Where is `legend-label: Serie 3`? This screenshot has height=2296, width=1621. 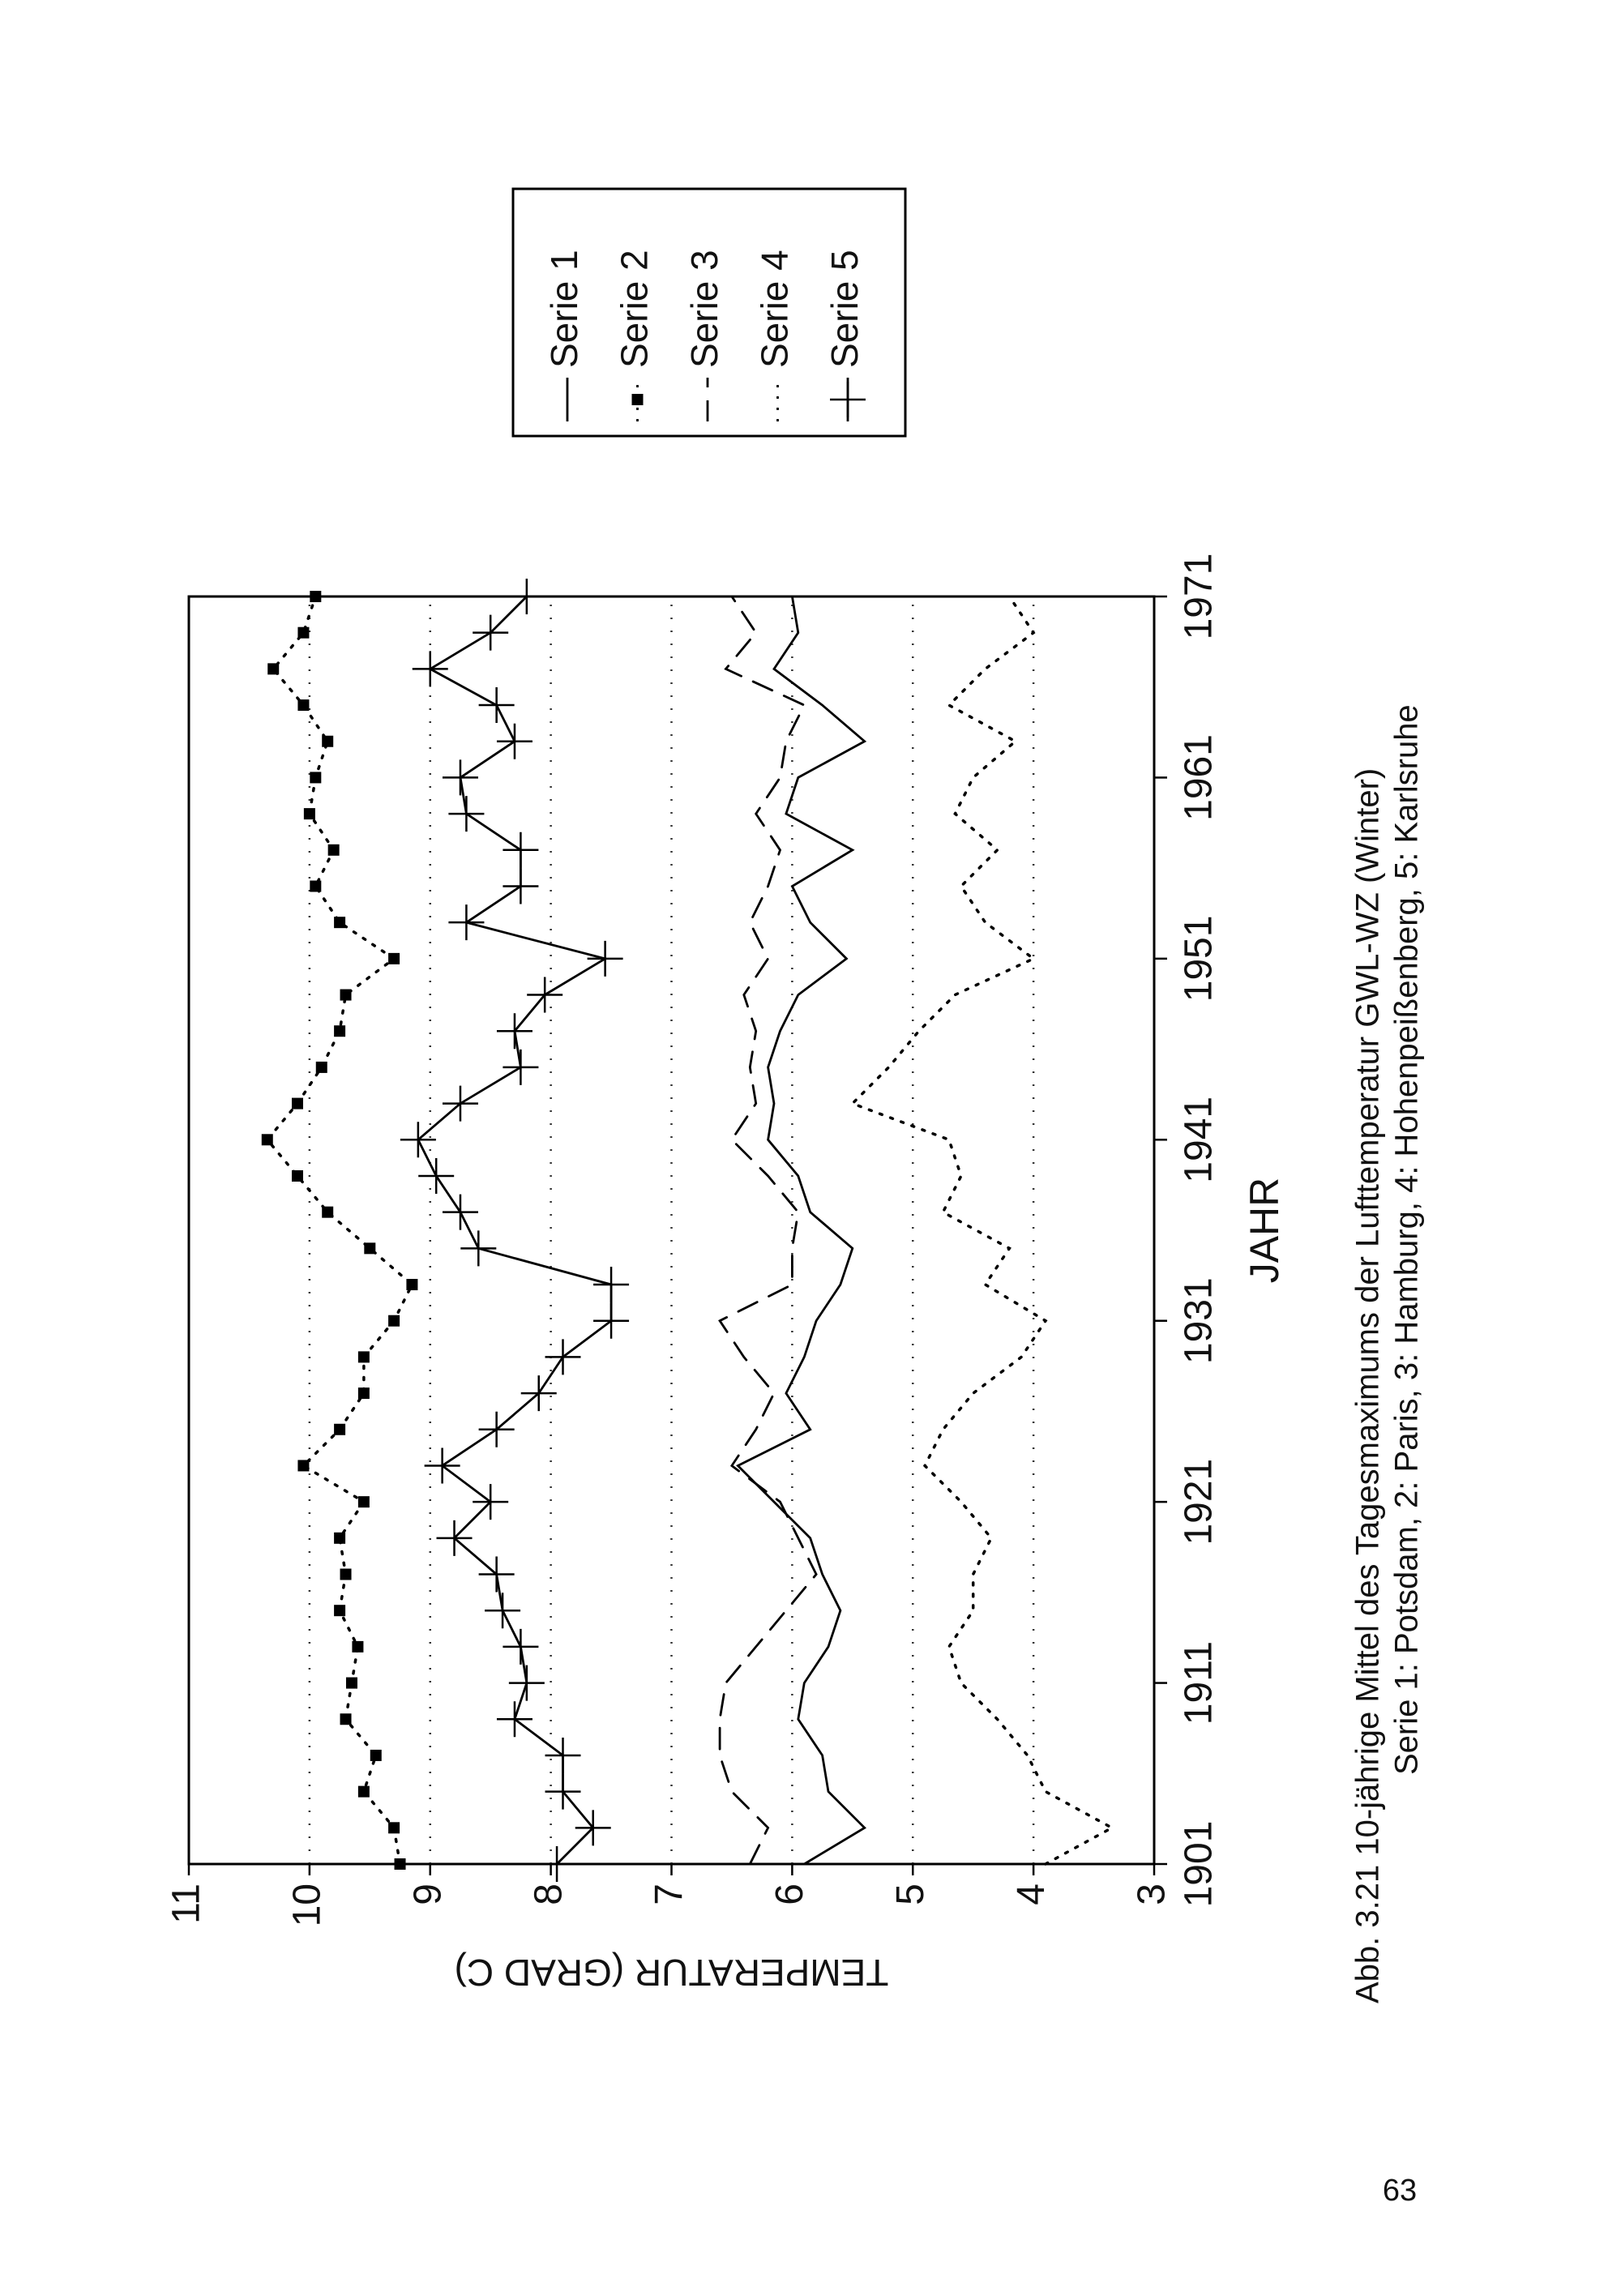 legend-label: Serie 3 is located at coordinates (704, 309).